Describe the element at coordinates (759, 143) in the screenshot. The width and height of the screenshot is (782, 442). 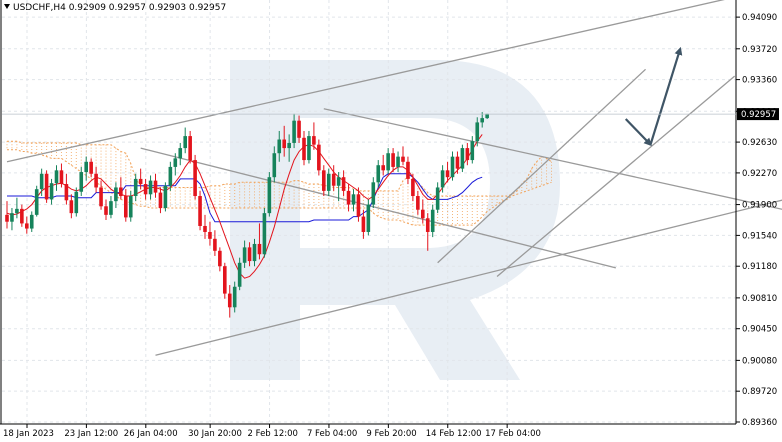
I see `y-tick-label: 0.92630` at that location.